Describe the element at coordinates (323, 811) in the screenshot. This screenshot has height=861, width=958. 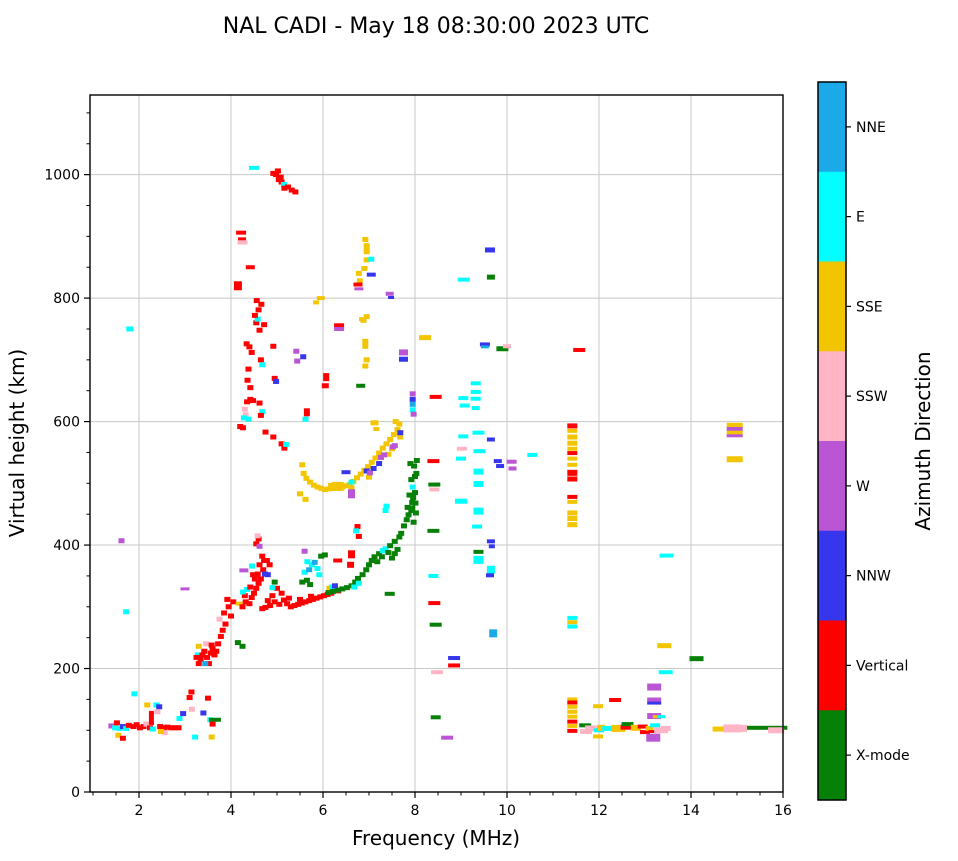
I see `x-tick-label: 6` at that location.